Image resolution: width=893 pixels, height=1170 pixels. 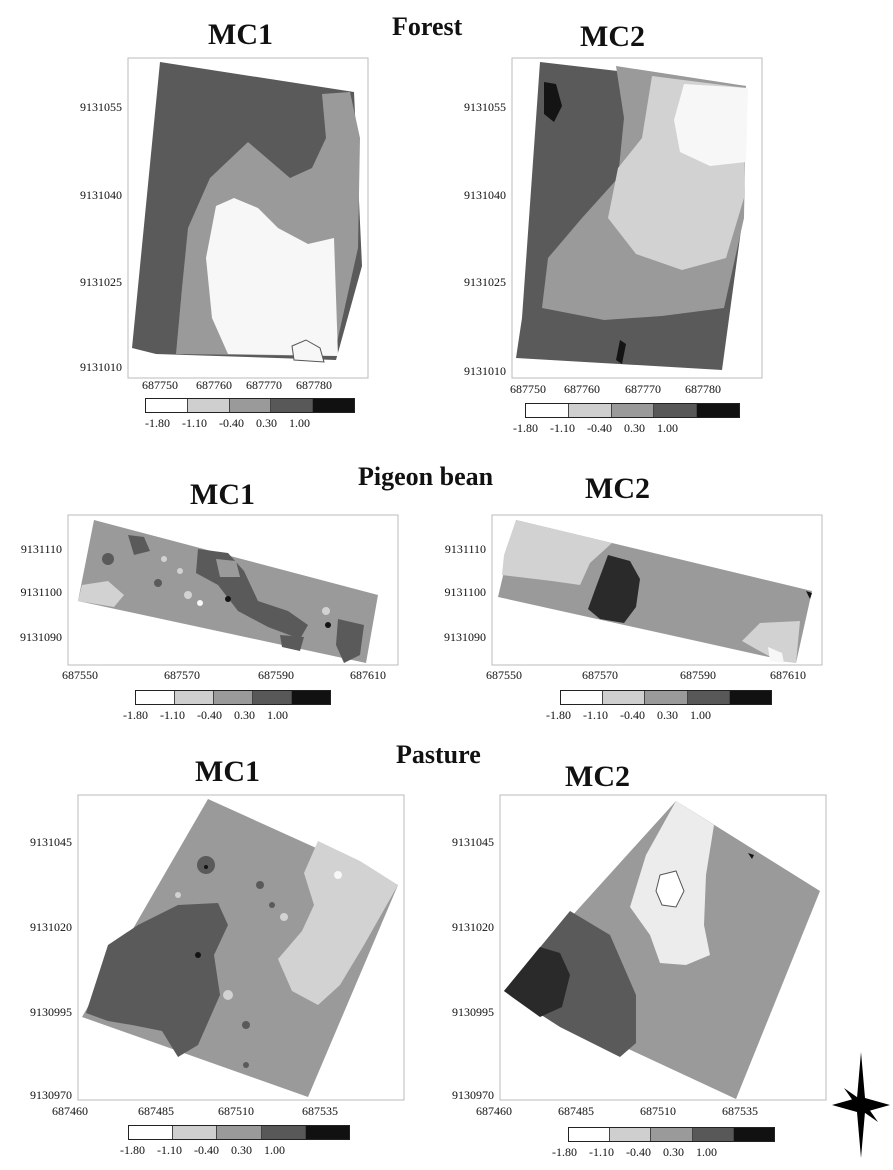 What do you see at coordinates (570, 984) in the screenshot?
I see `pasture-mc2-dark-zone` at bounding box center [570, 984].